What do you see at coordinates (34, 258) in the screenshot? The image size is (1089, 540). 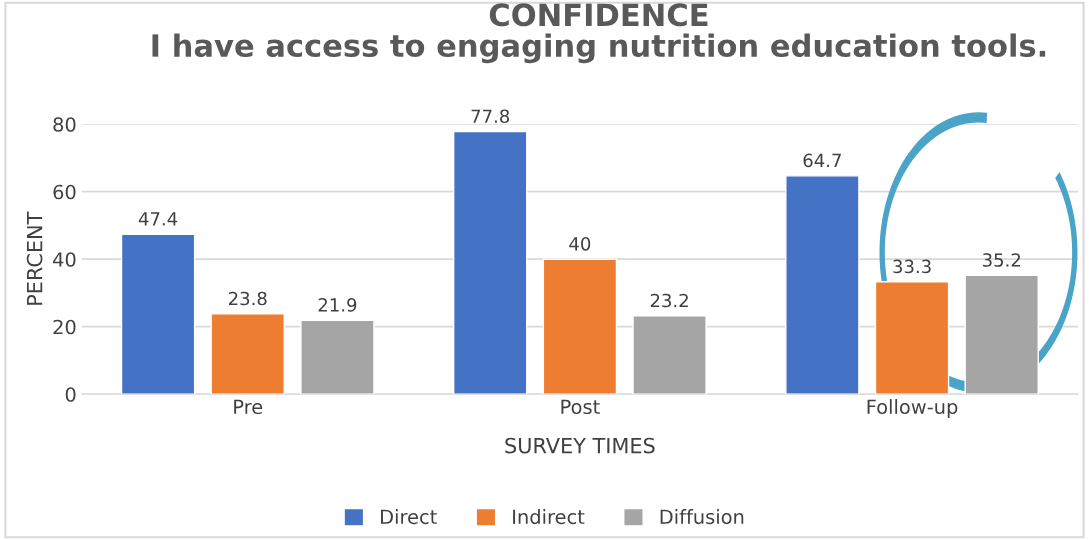 I see `y-axis-title: PERCENT` at bounding box center [34, 258].